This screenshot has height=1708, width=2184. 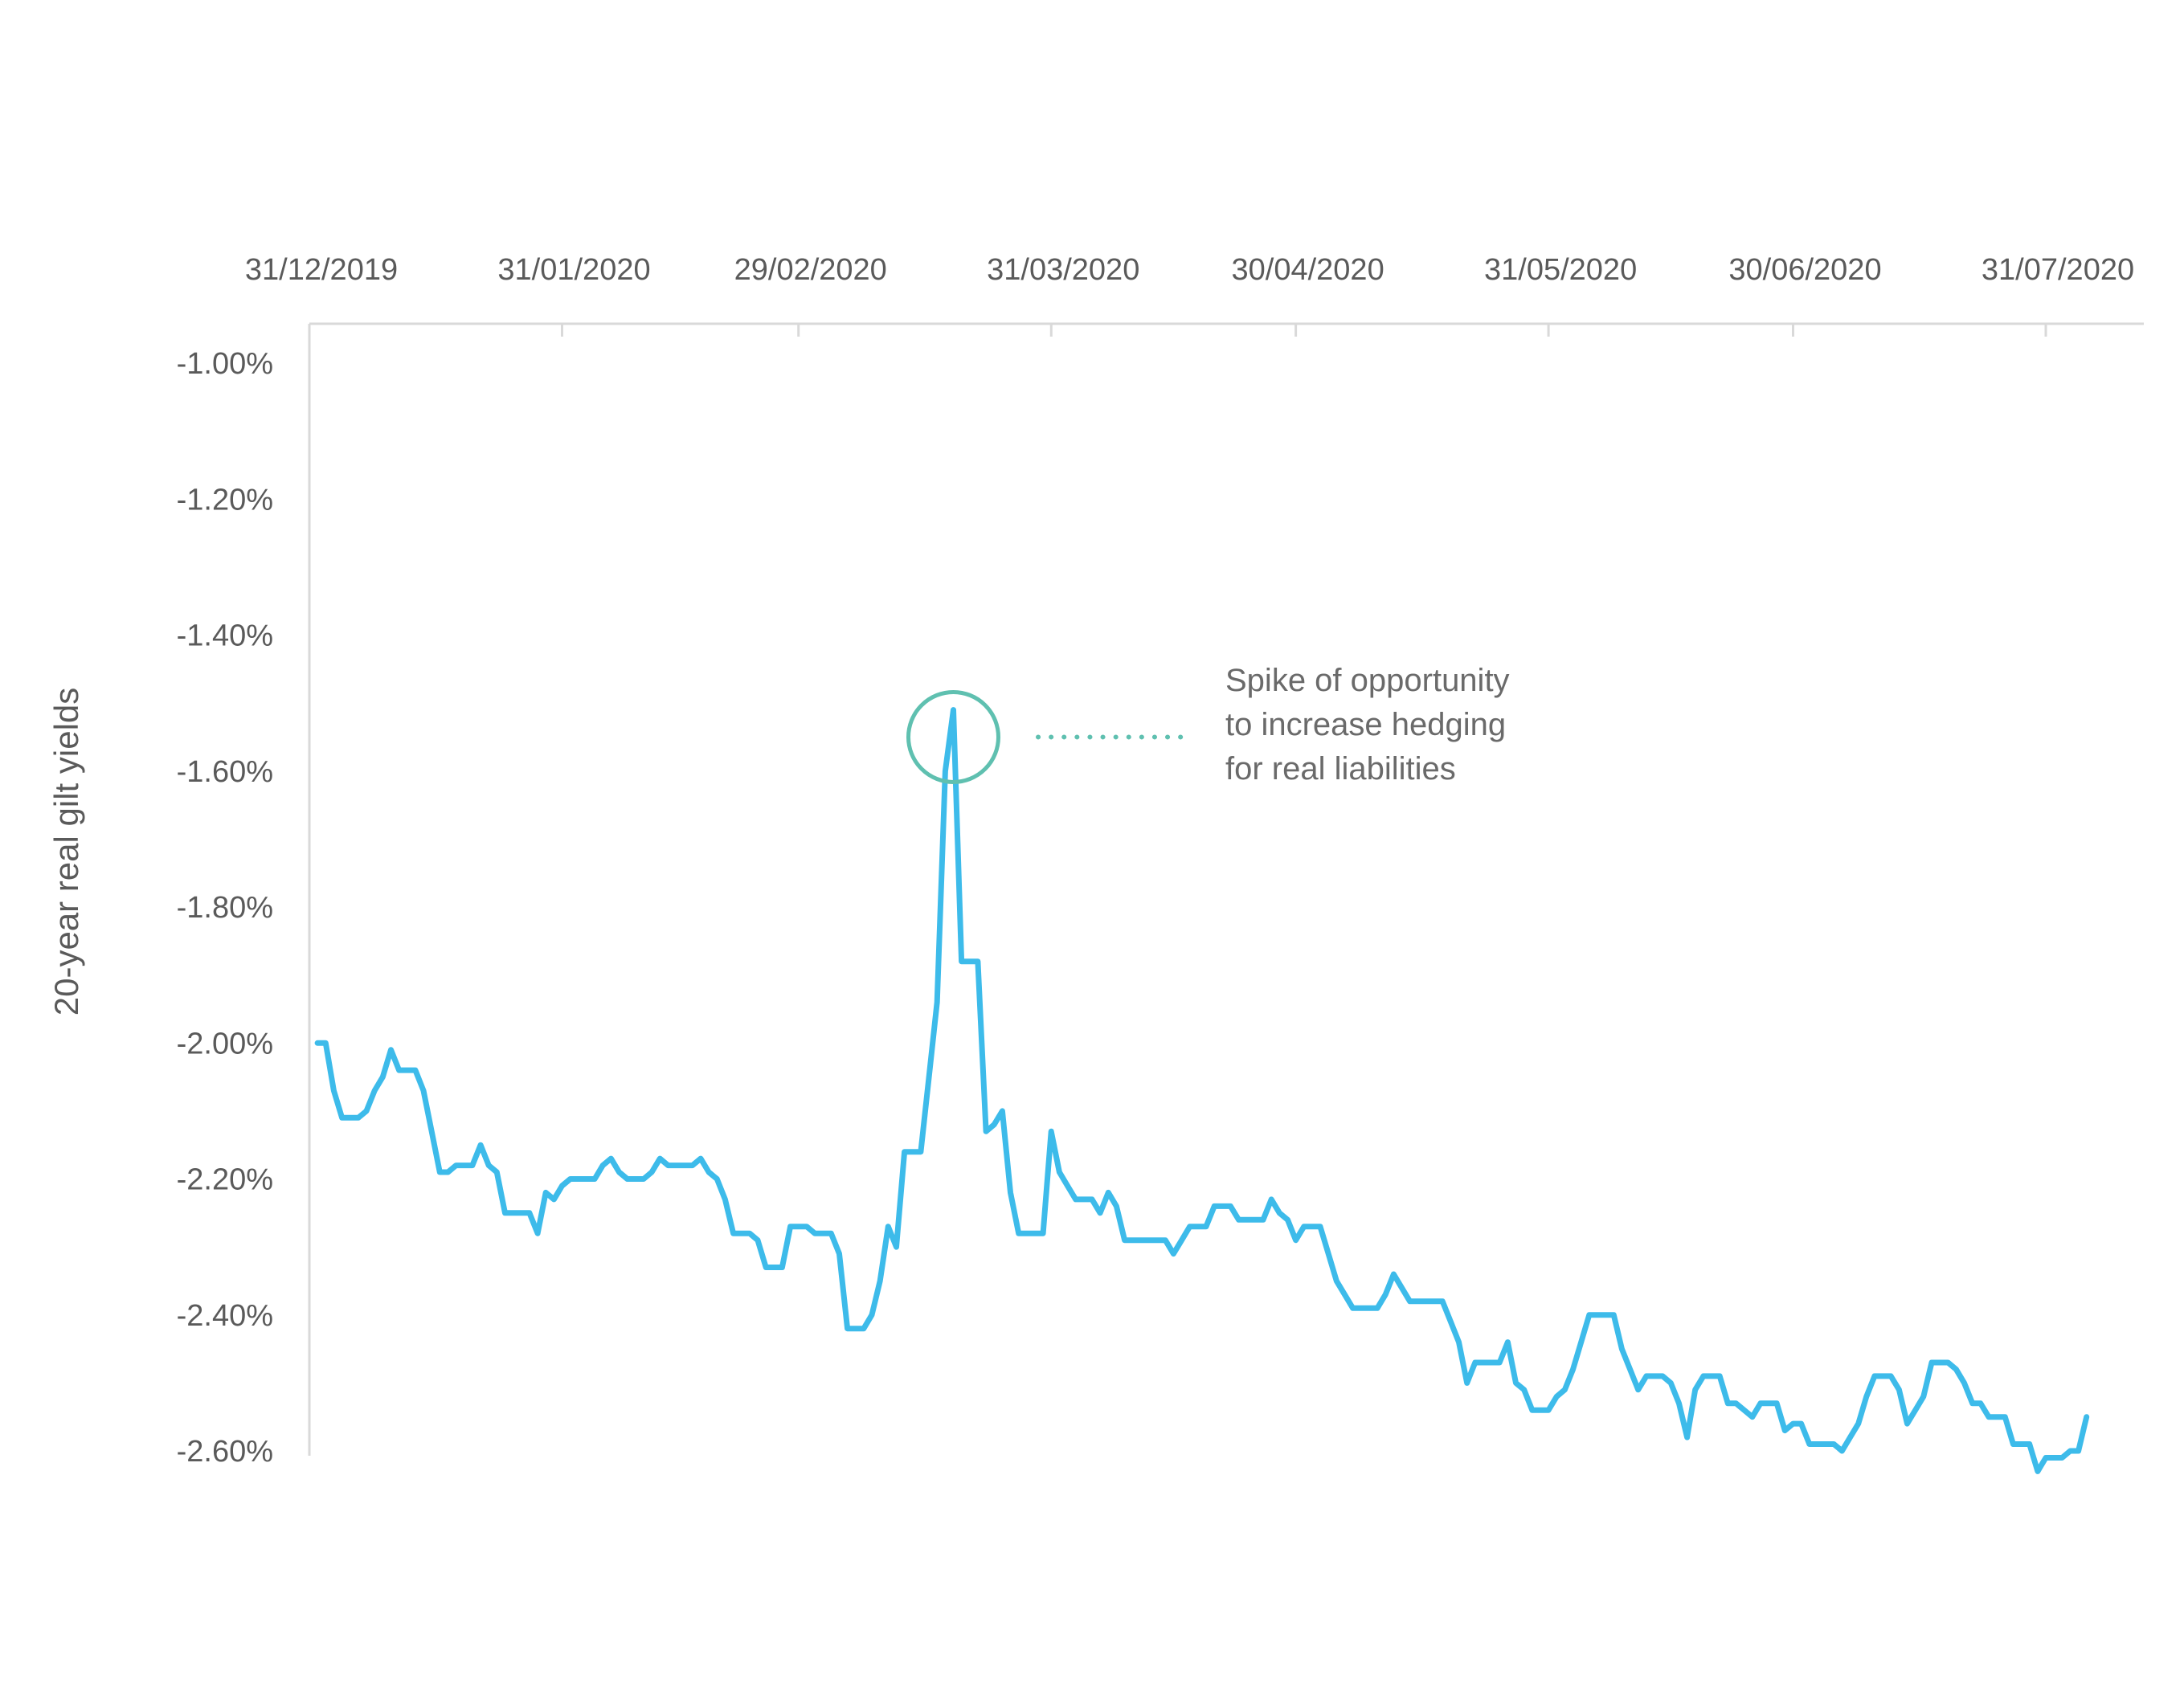 What do you see at coordinates (810, 270) in the screenshot?
I see `x-tick-label: 29/02/2020` at bounding box center [810, 270].